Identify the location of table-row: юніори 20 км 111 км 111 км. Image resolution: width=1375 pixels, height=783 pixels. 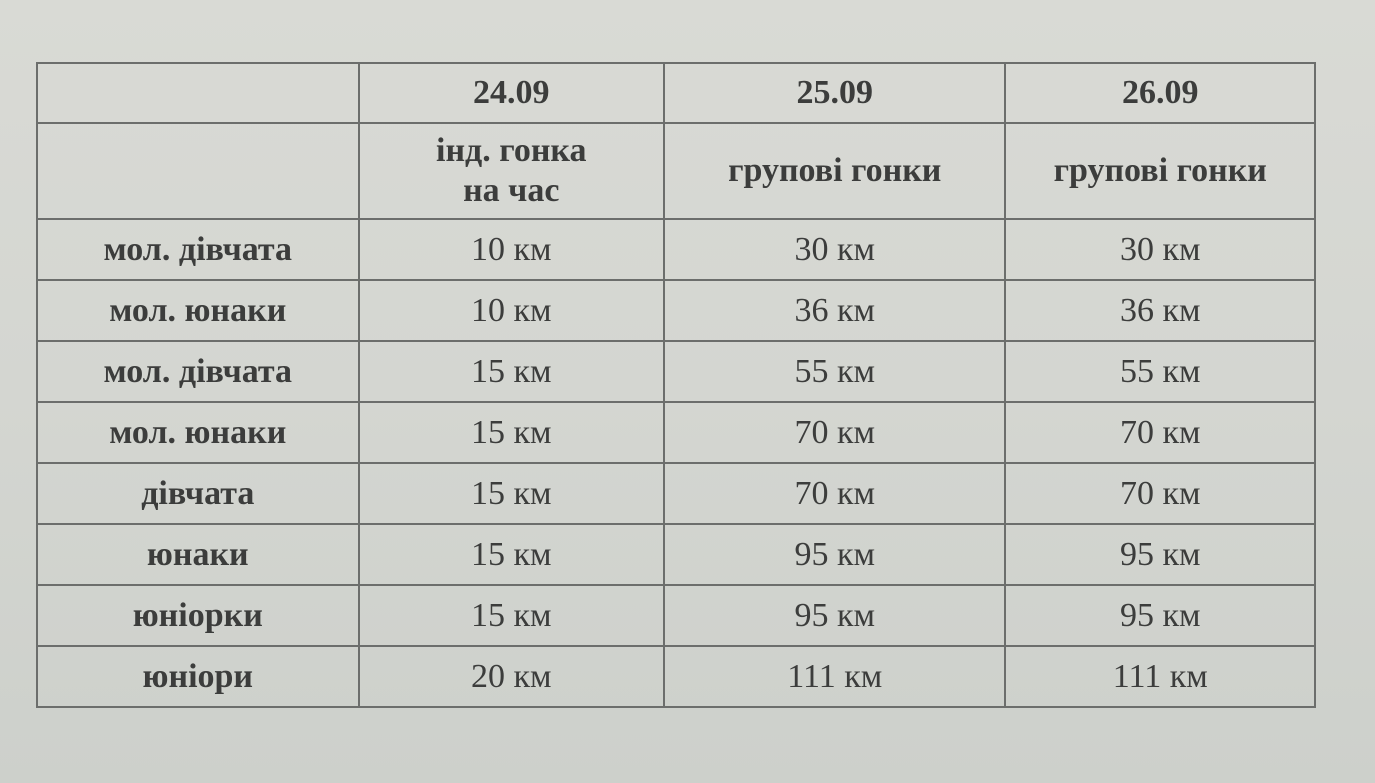
(676, 676).